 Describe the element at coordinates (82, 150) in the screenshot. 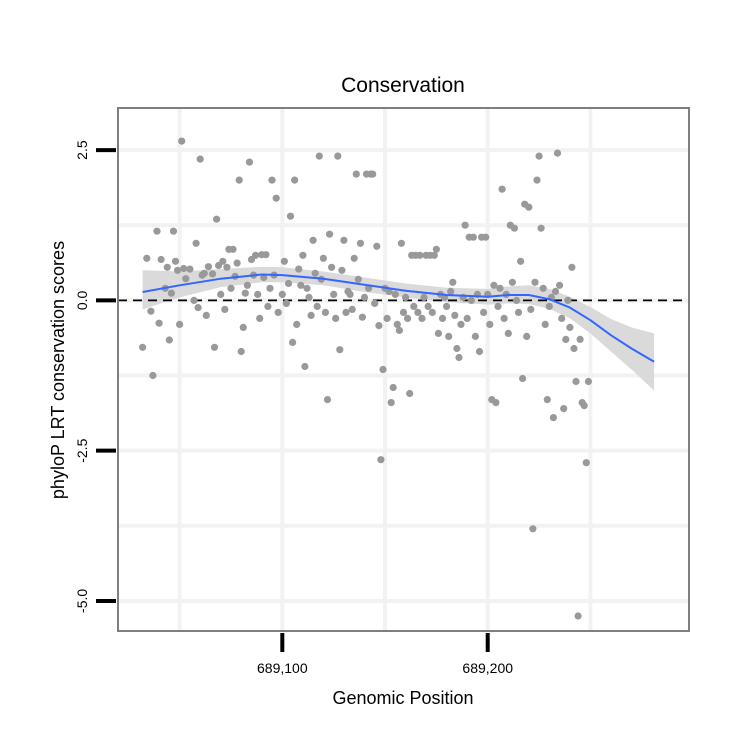

I see `y-tick-label-0: 2.5` at that location.